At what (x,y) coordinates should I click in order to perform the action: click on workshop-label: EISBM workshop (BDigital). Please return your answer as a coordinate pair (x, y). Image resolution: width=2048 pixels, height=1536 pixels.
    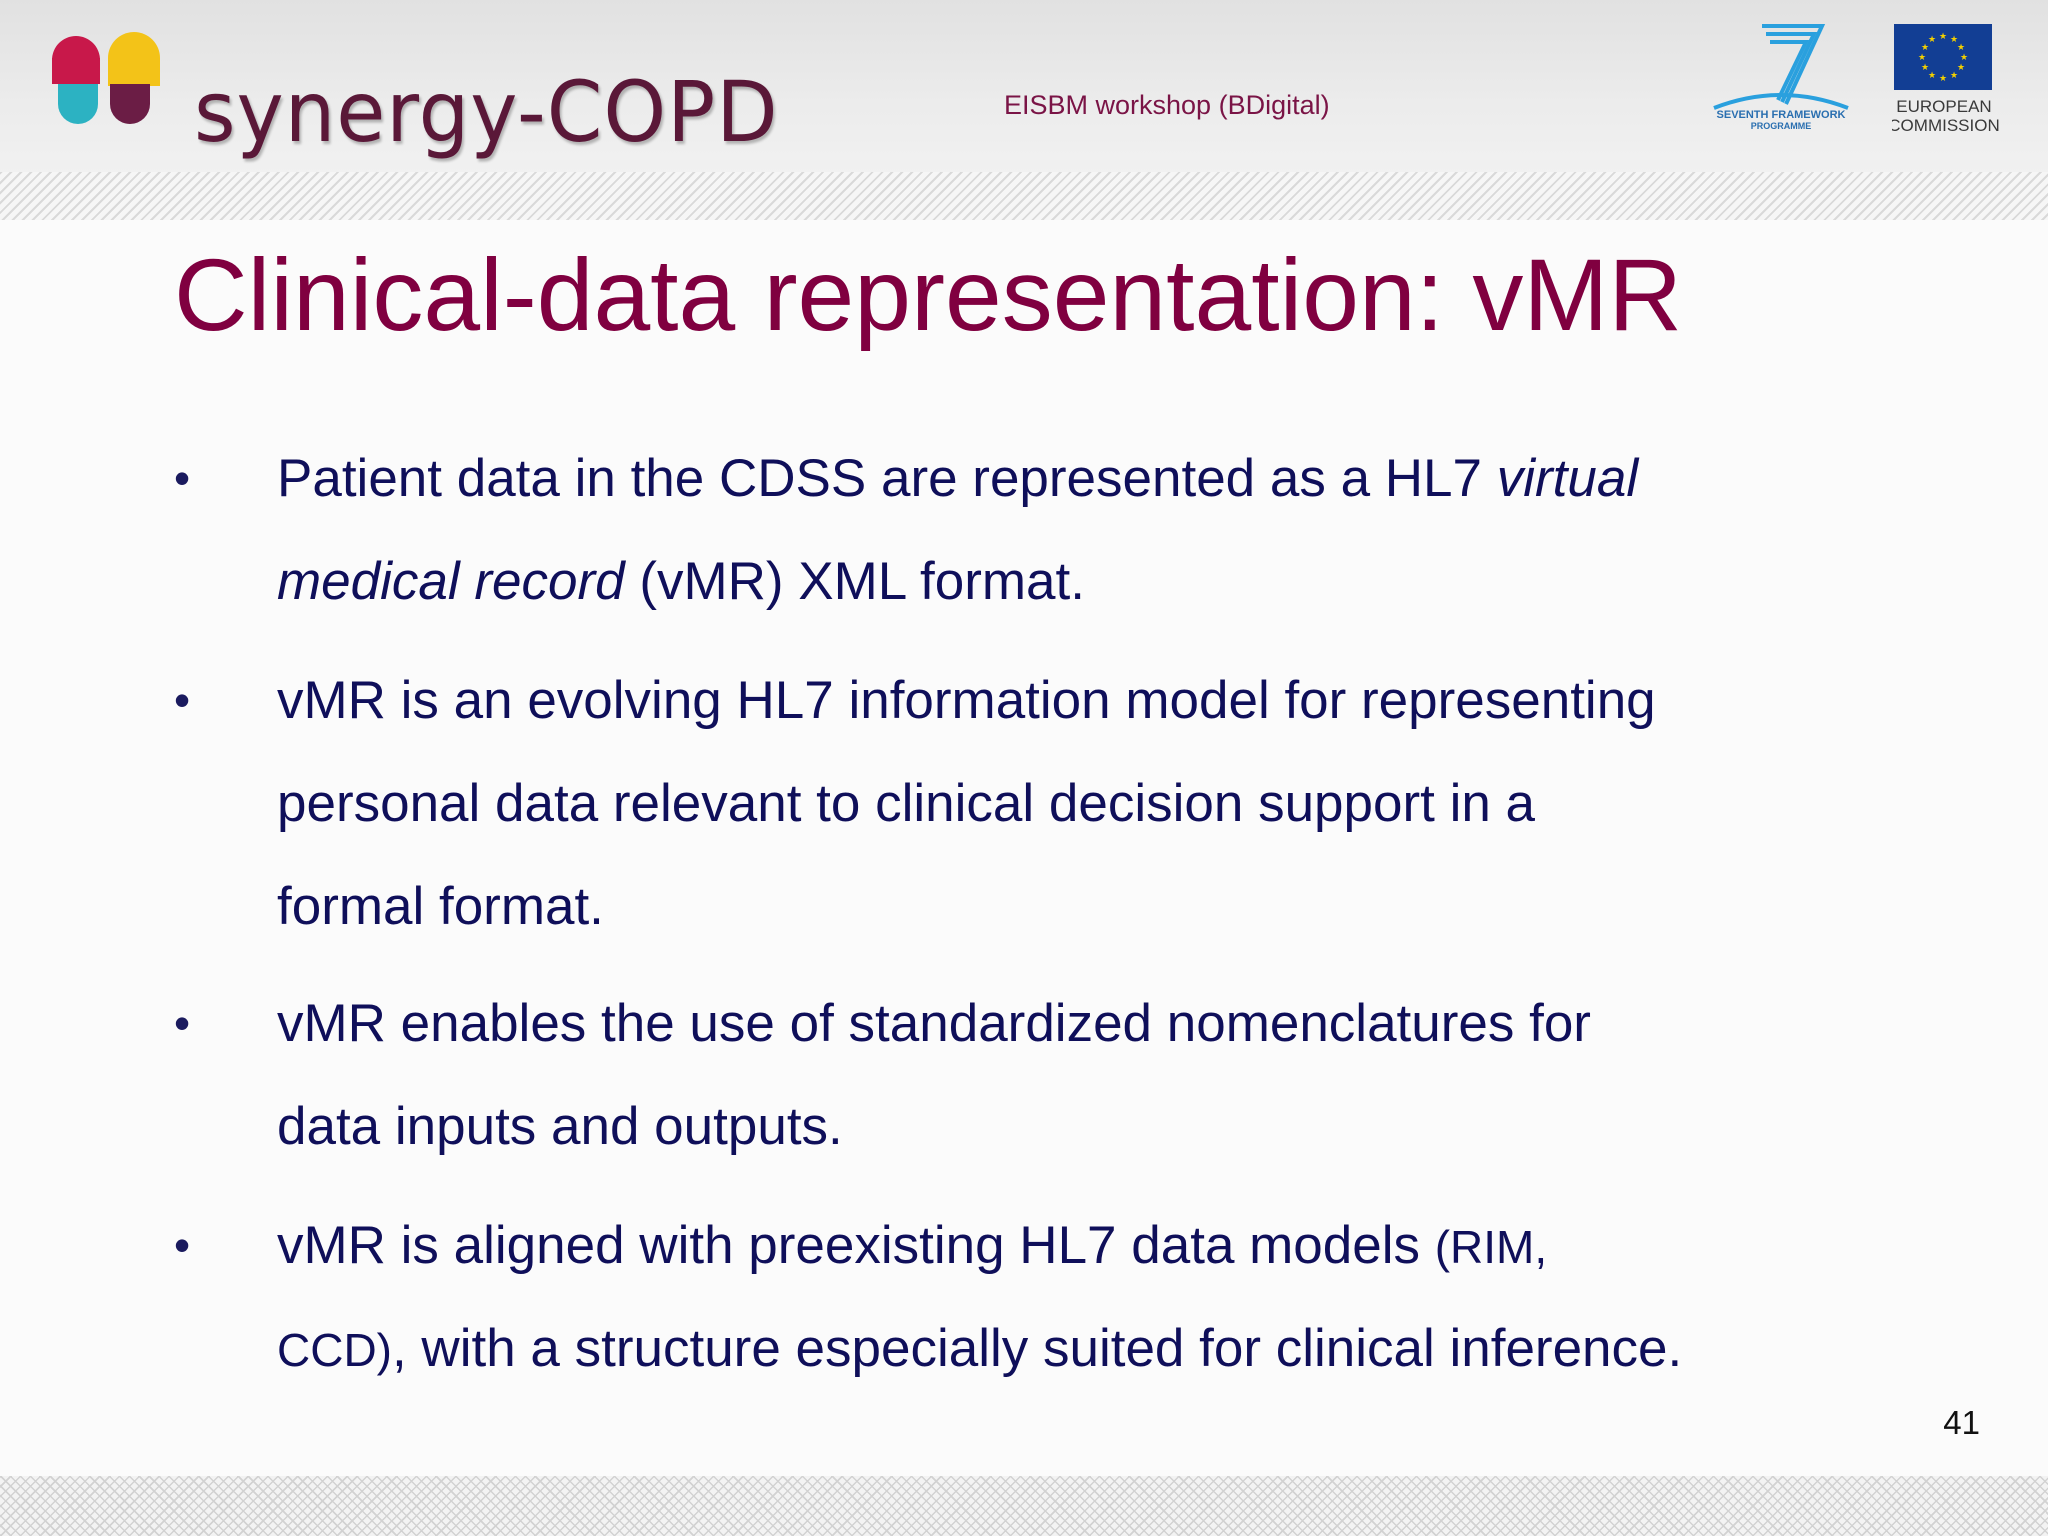
    Looking at the image, I should click on (1167, 105).